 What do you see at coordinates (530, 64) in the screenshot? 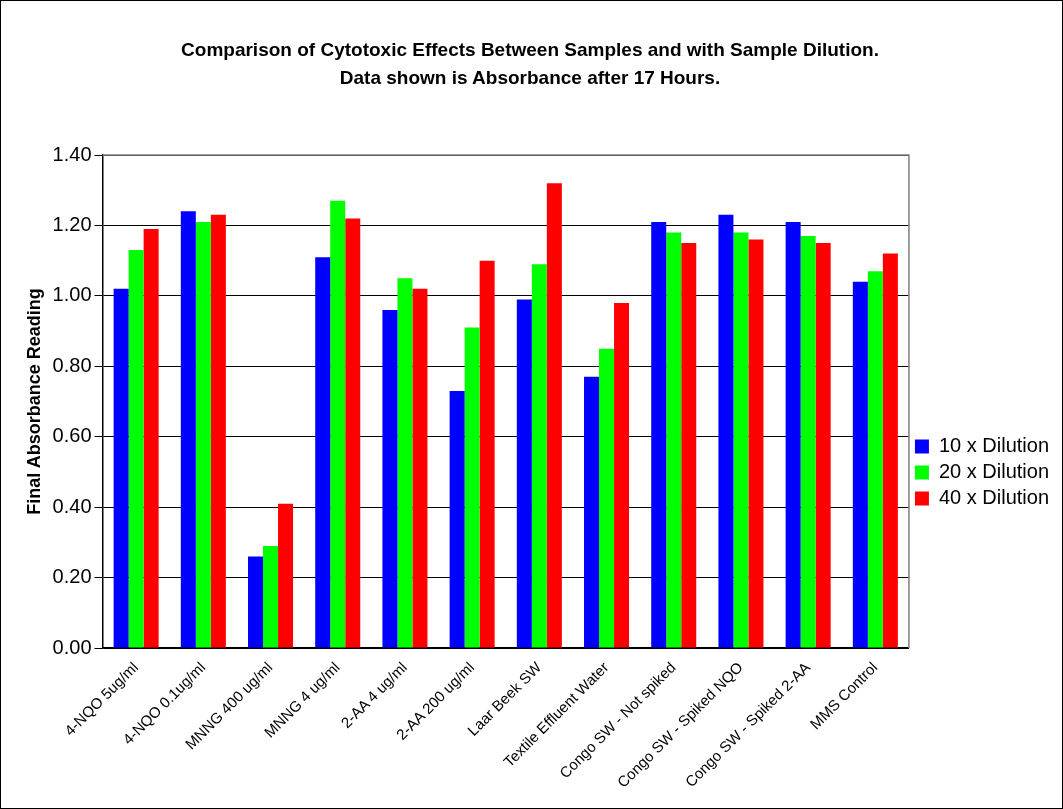
I see `chart-title: Comparison of Cytotoxic Effects Between Samples and with Sample Dilution. Data shown is Absorbance after 17 Hours.` at bounding box center [530, 64].